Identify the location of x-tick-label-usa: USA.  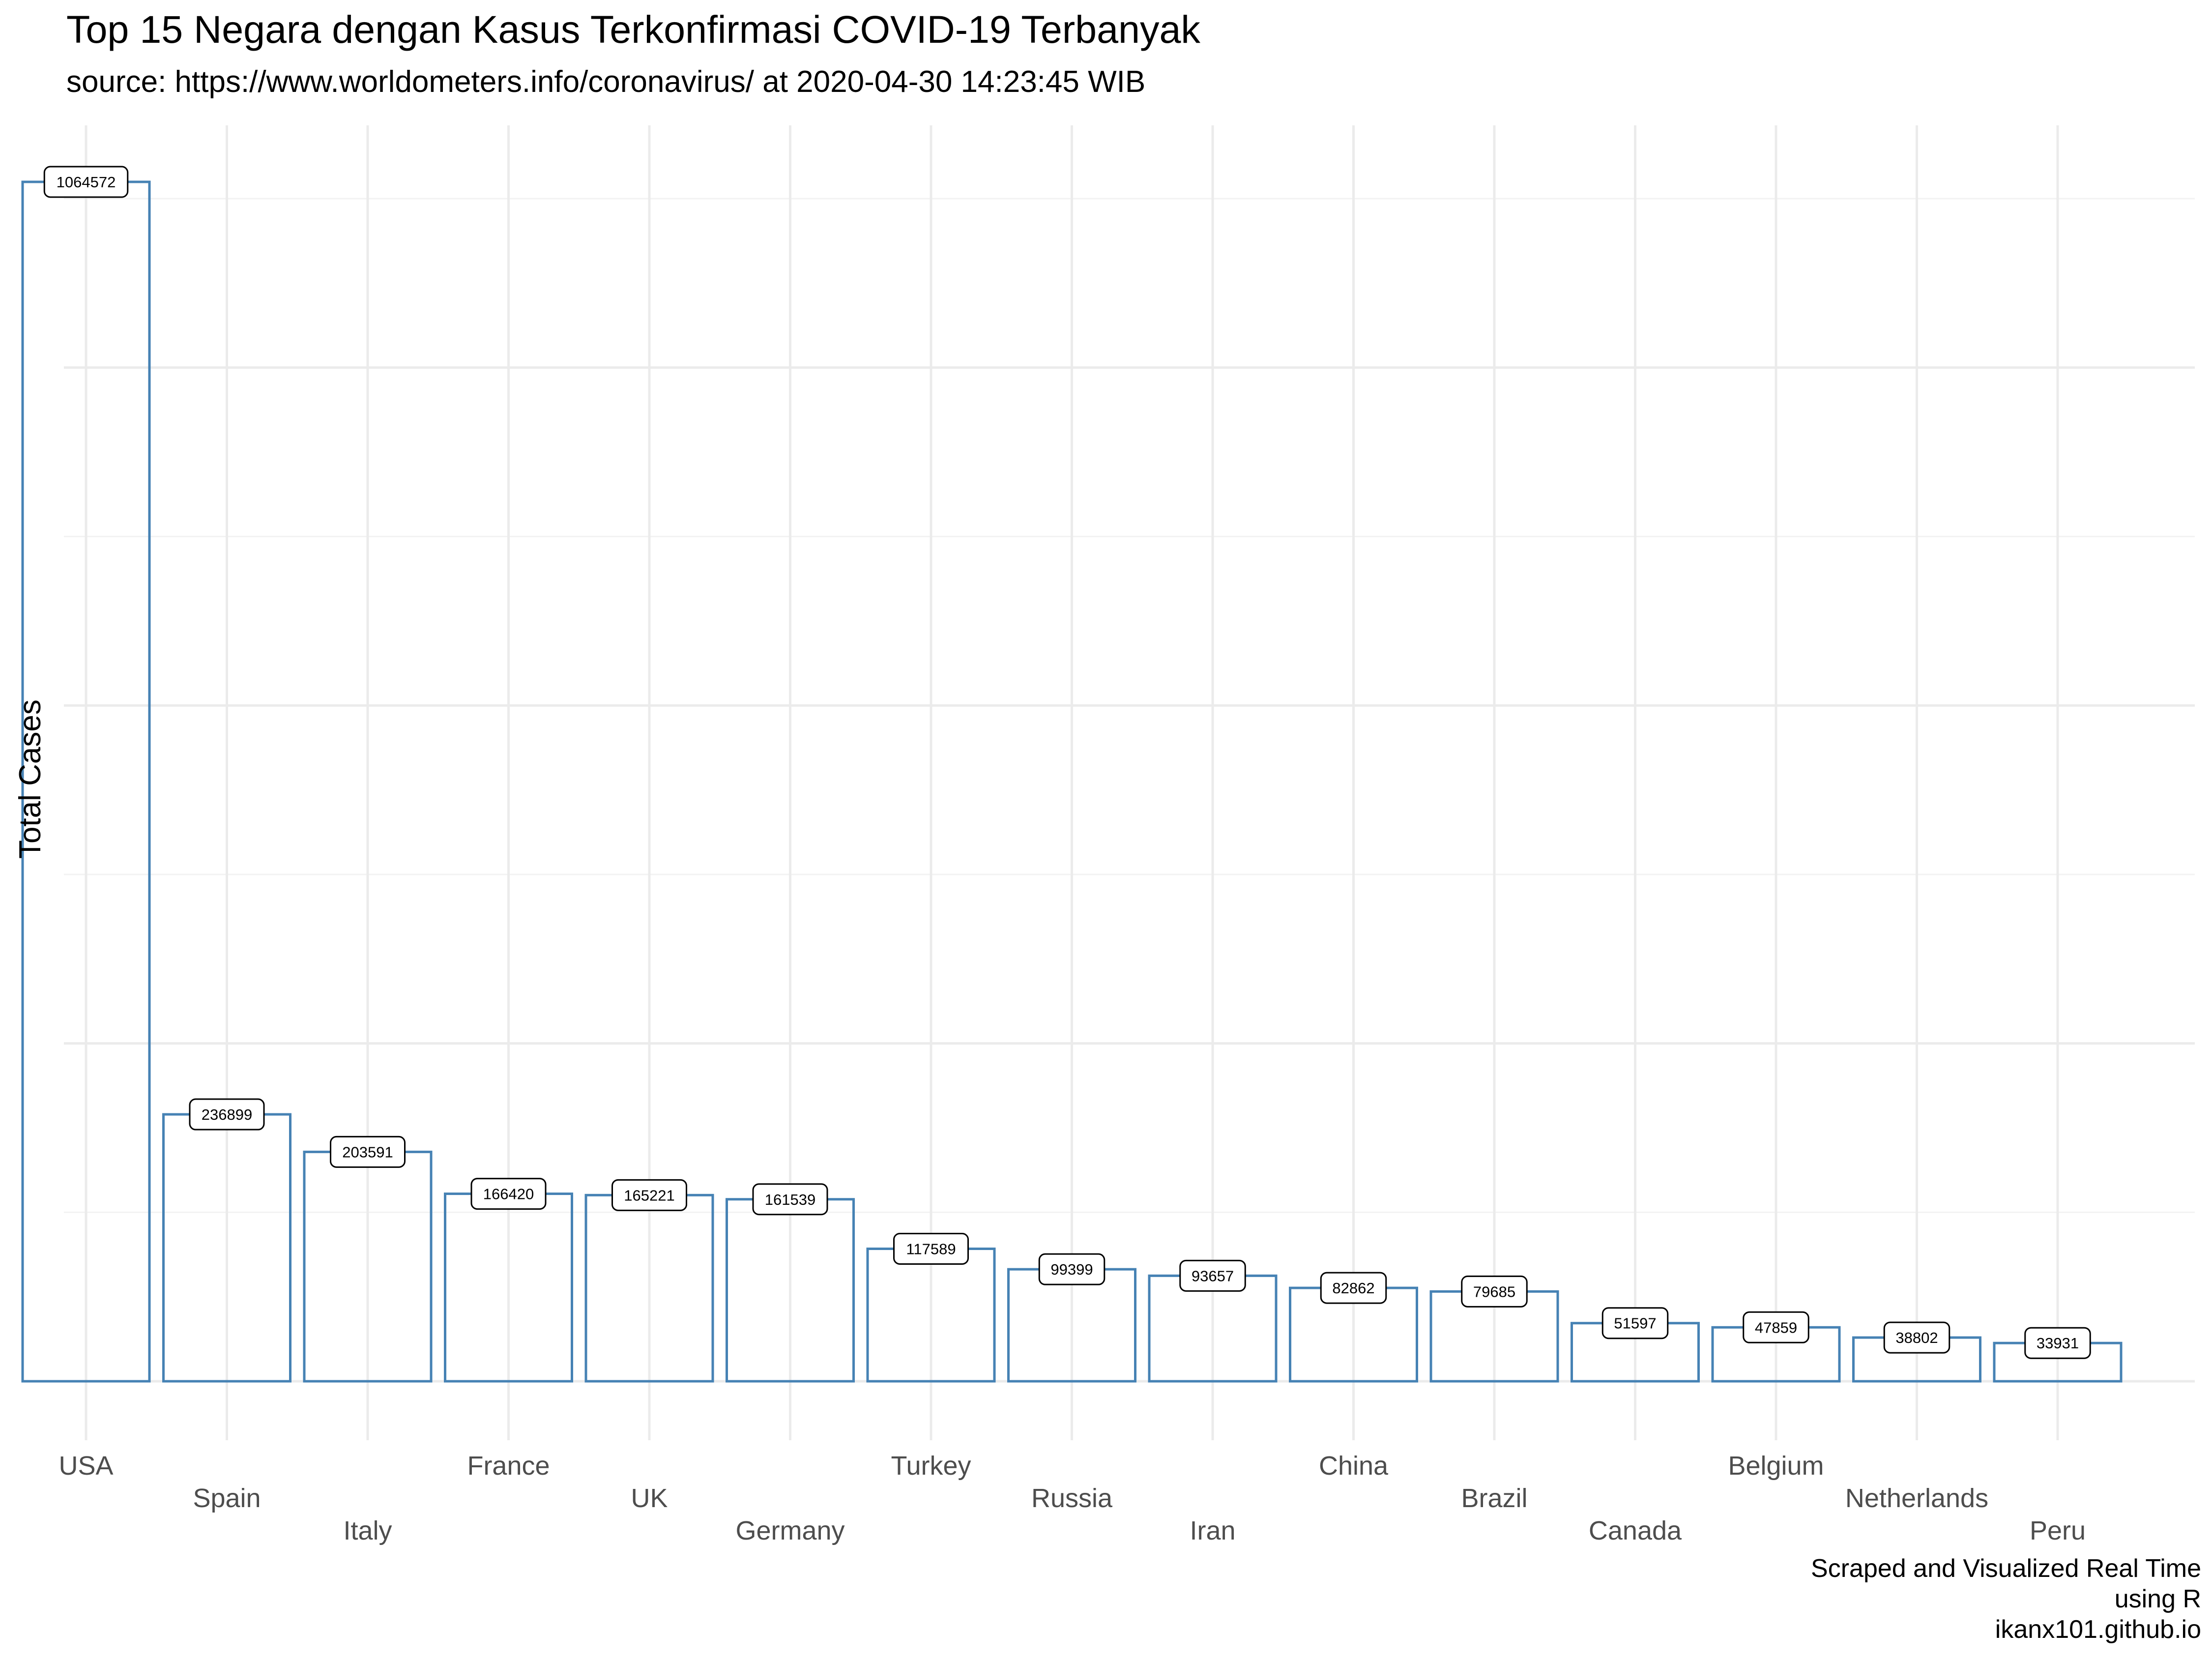
(85, 1466).